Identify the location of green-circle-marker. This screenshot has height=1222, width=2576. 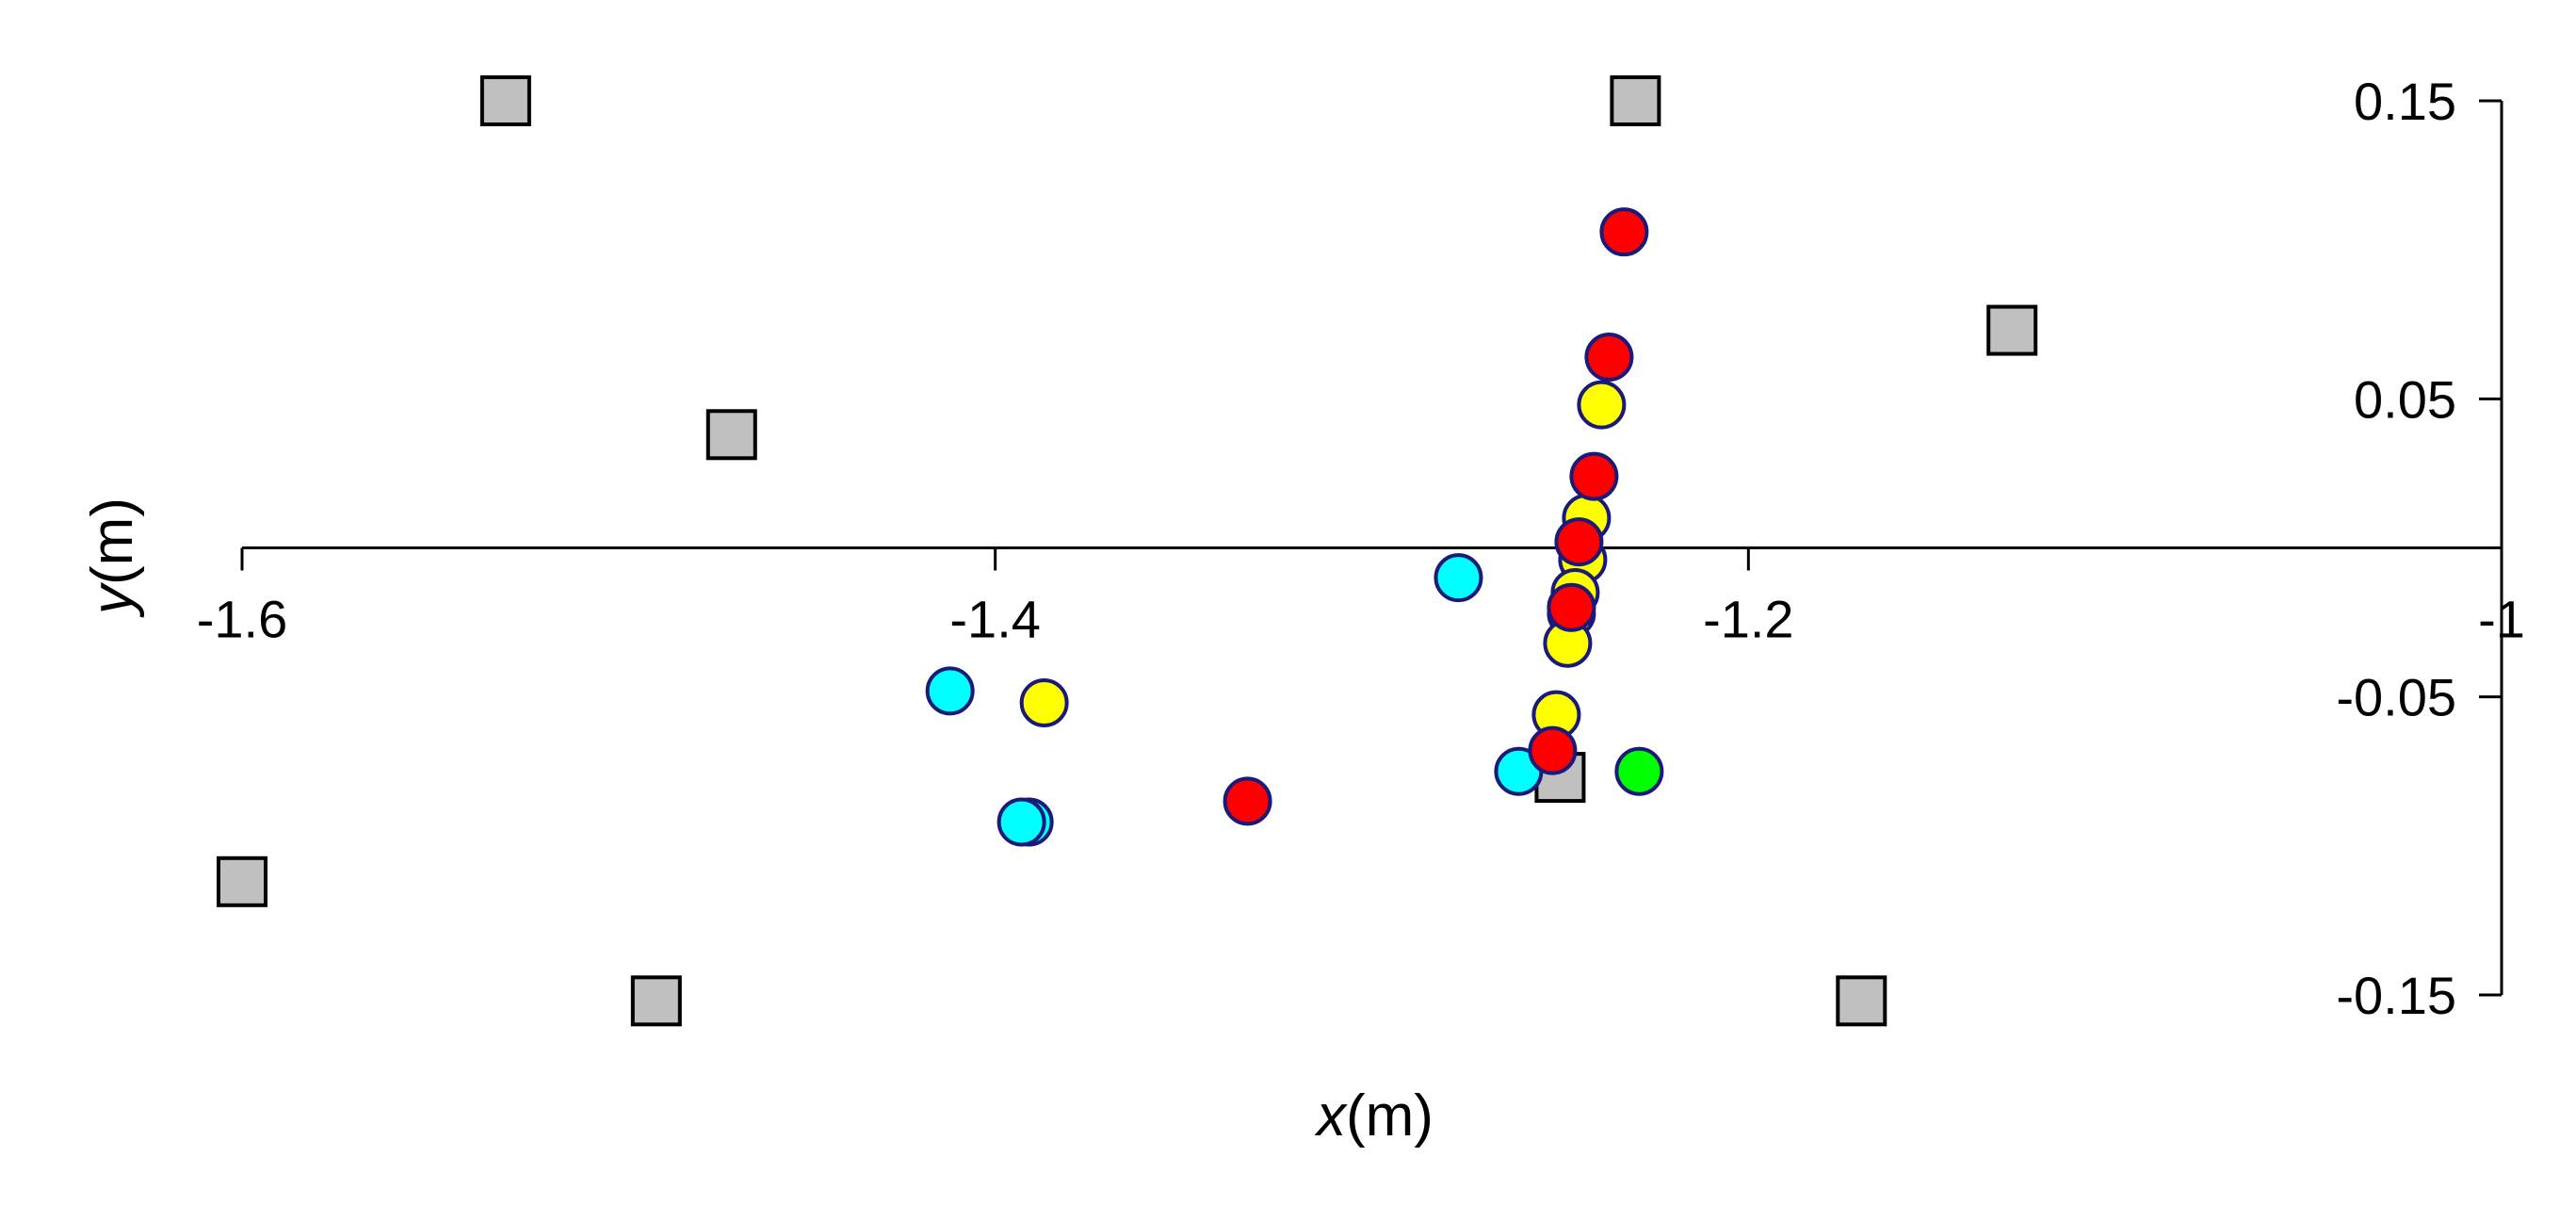
(1639, 771).